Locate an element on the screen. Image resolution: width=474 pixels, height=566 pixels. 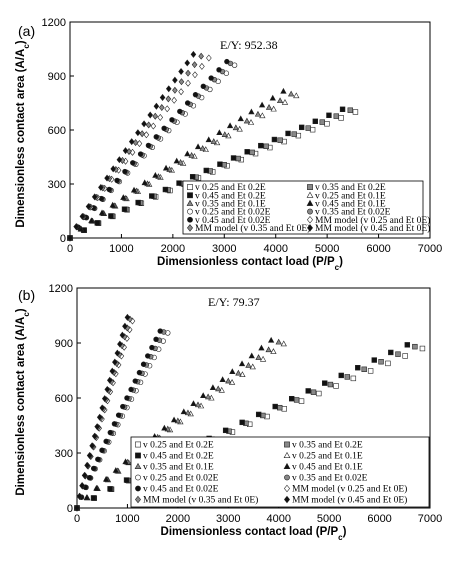
legend-item: v 0.25 and Et 0.1E is located at coordinates (323, 457).